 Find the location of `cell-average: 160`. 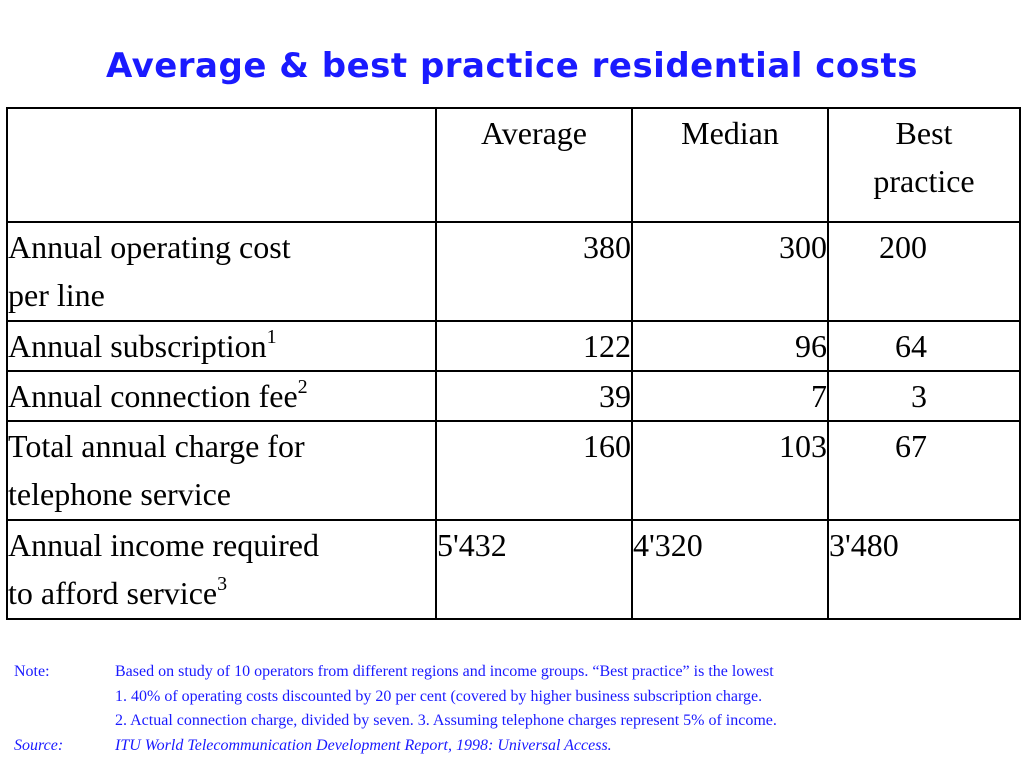

cell-average: 160 is located at coordinates (534, 470).